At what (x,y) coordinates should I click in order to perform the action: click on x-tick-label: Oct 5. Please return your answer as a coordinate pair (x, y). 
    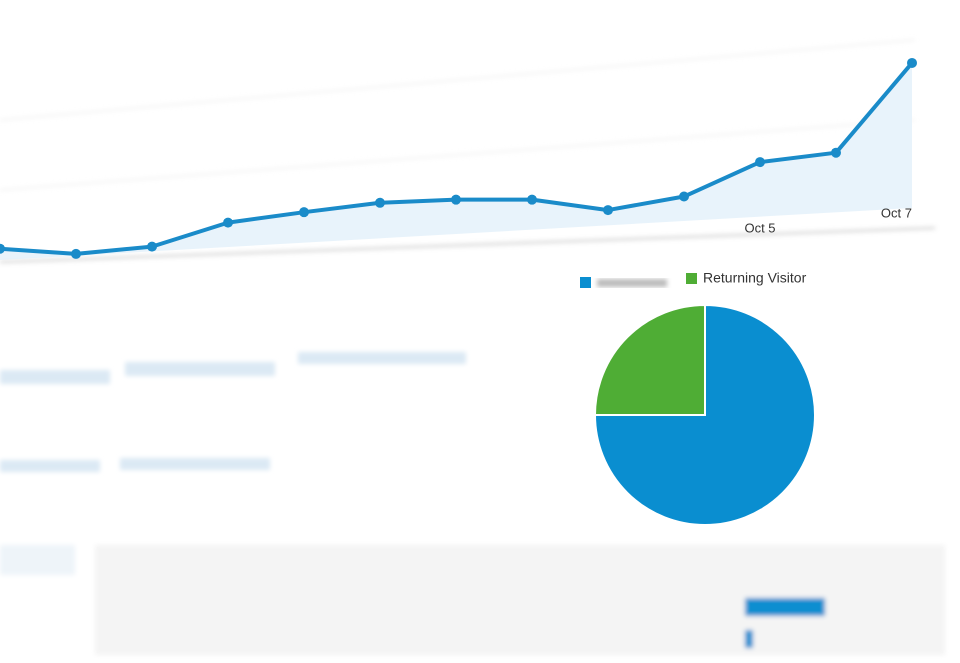
    Looking at the image, I should click on (759, 227).